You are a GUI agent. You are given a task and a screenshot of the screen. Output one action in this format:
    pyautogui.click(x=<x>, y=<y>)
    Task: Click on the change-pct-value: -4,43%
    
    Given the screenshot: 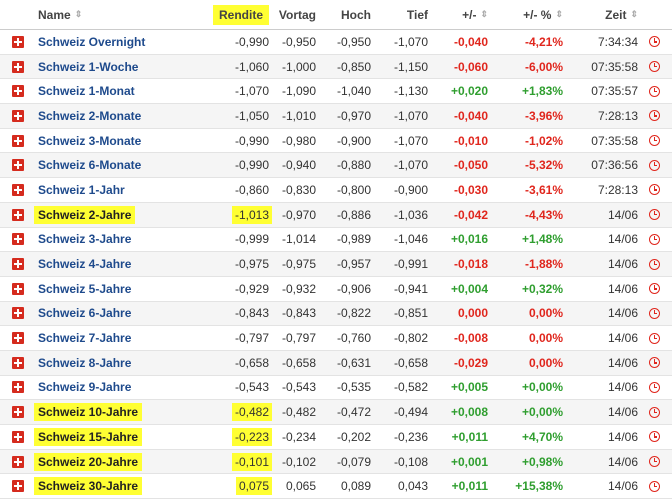 What is the action you would take?
    pyautogui.click(x=543, y=214)
    